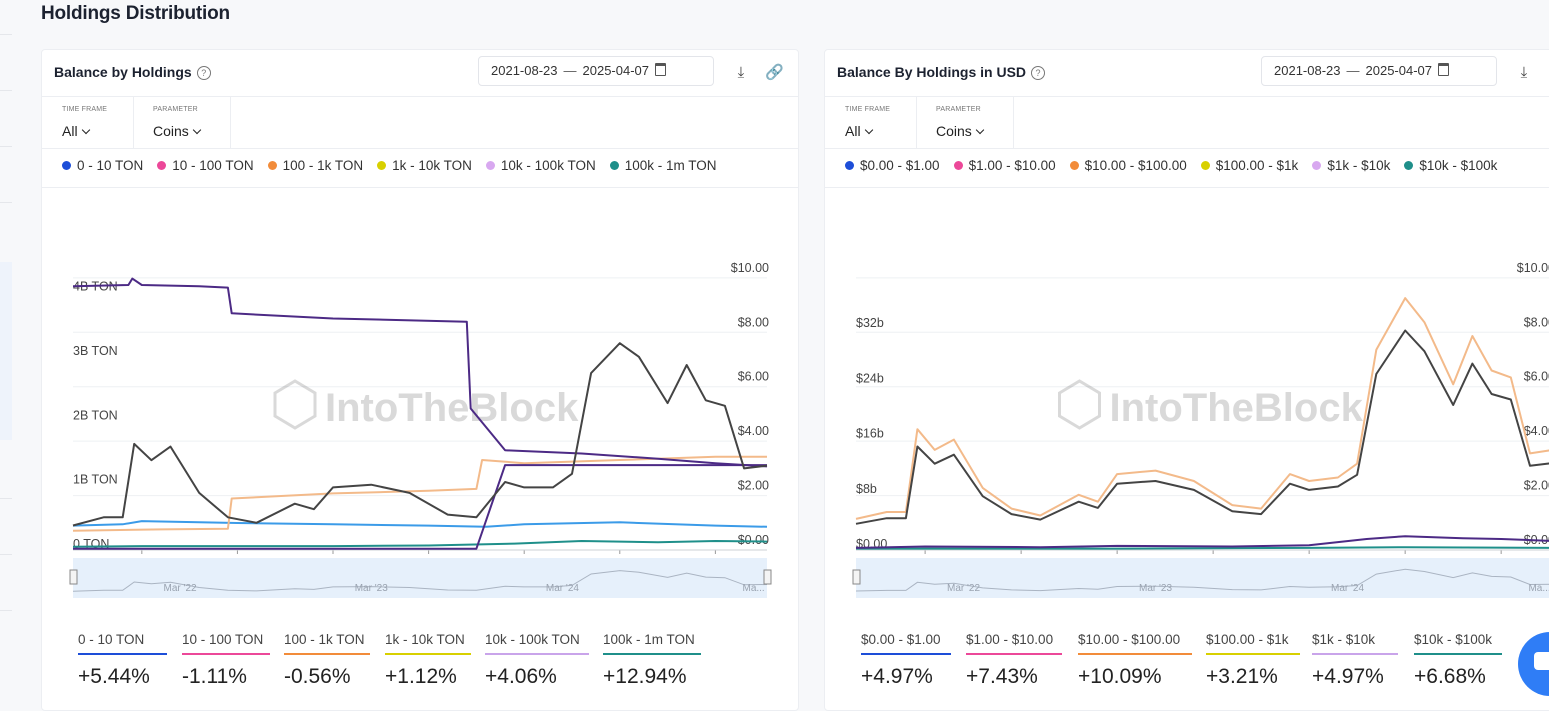 Image resolution: width=1549 pixels, height=711 pixels. I want to click on stat-value: +4.97%, so click(1348, 676).